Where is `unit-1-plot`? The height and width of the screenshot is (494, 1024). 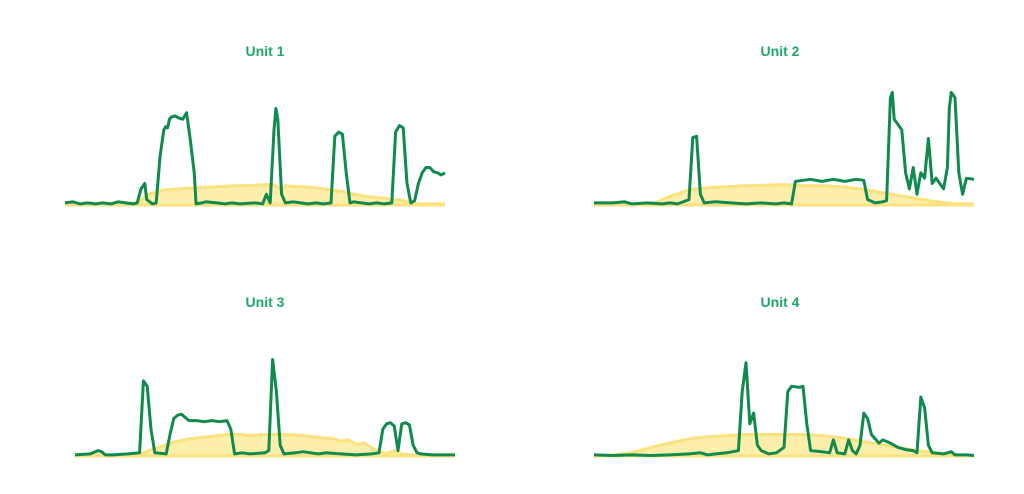
unit-1-plot is located at coordinates (255, 157).